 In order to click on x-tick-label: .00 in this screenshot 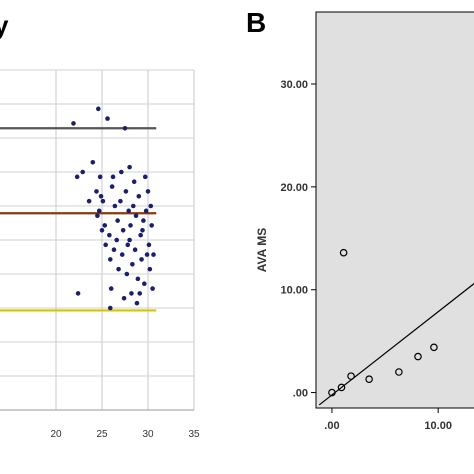, I will do `click(331, 426)`.